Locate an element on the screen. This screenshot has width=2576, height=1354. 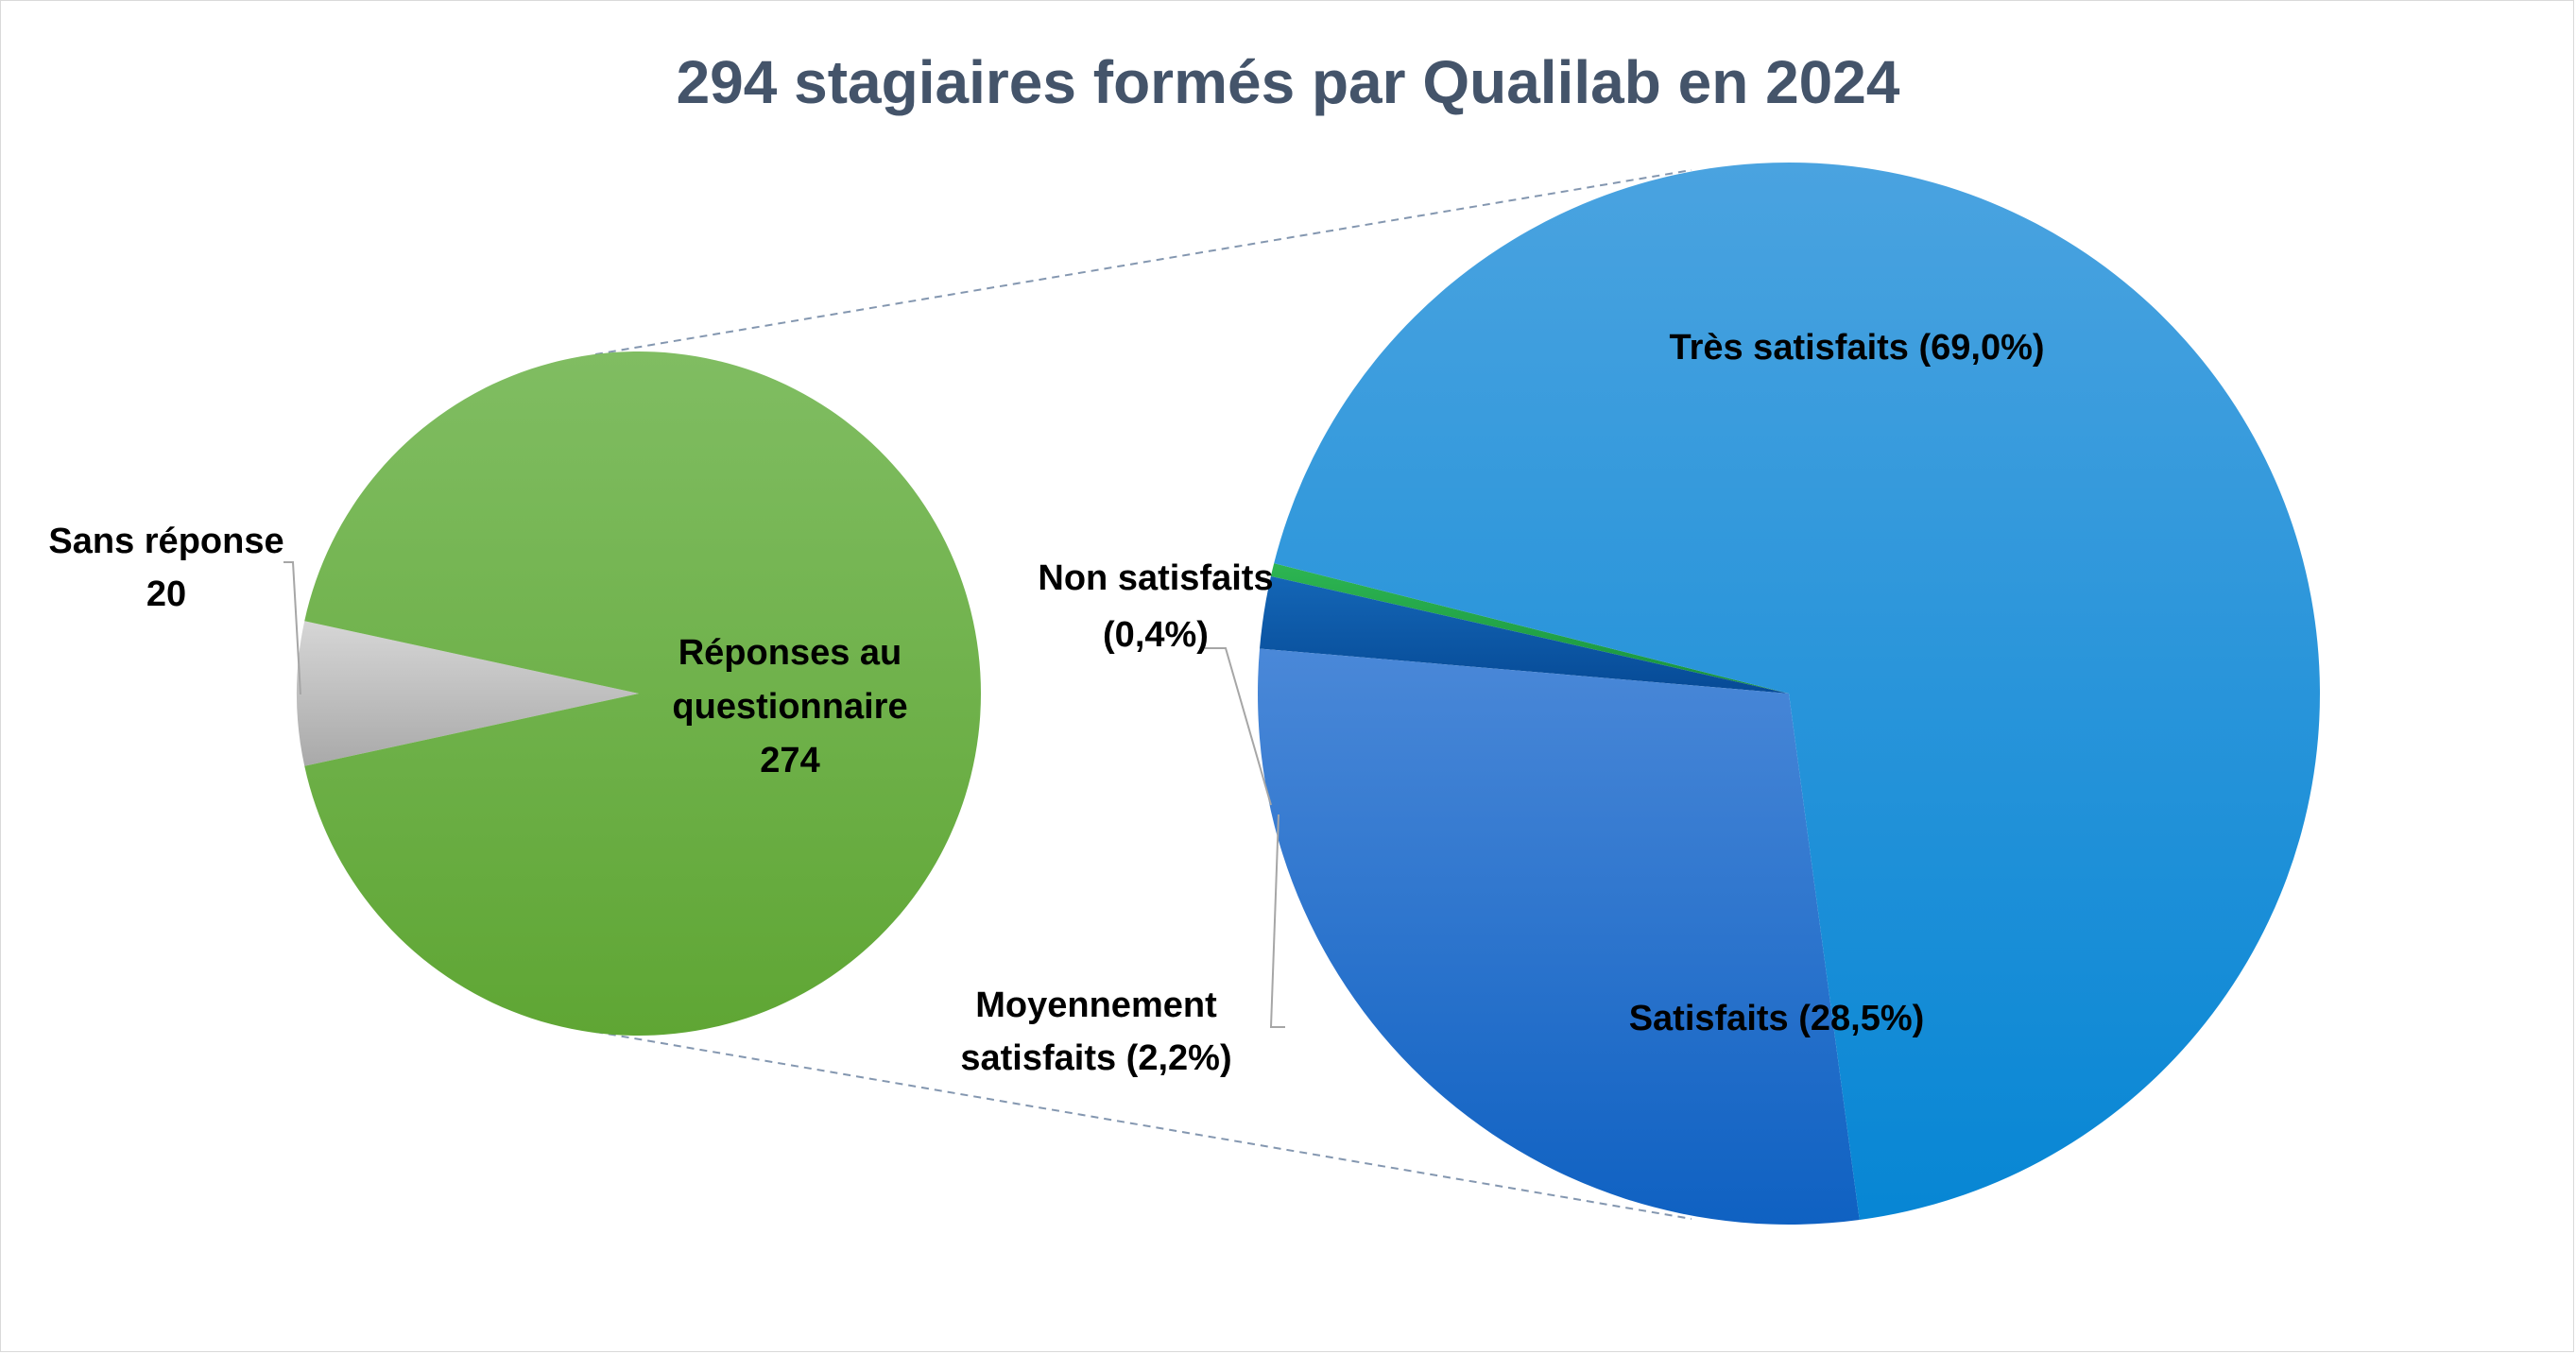
label-satisfaits: Satisfaits (28,5%) is located at coordinates (1777, 1019).